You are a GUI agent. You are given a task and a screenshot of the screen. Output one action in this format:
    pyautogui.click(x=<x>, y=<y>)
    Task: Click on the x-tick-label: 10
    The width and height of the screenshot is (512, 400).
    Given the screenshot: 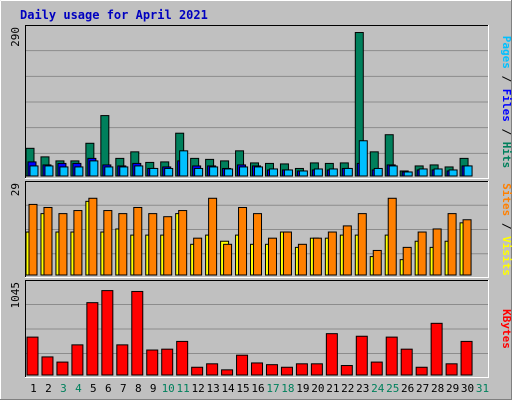 What is the action you would take?
    pyautogui.click(x=168, y=388)
    